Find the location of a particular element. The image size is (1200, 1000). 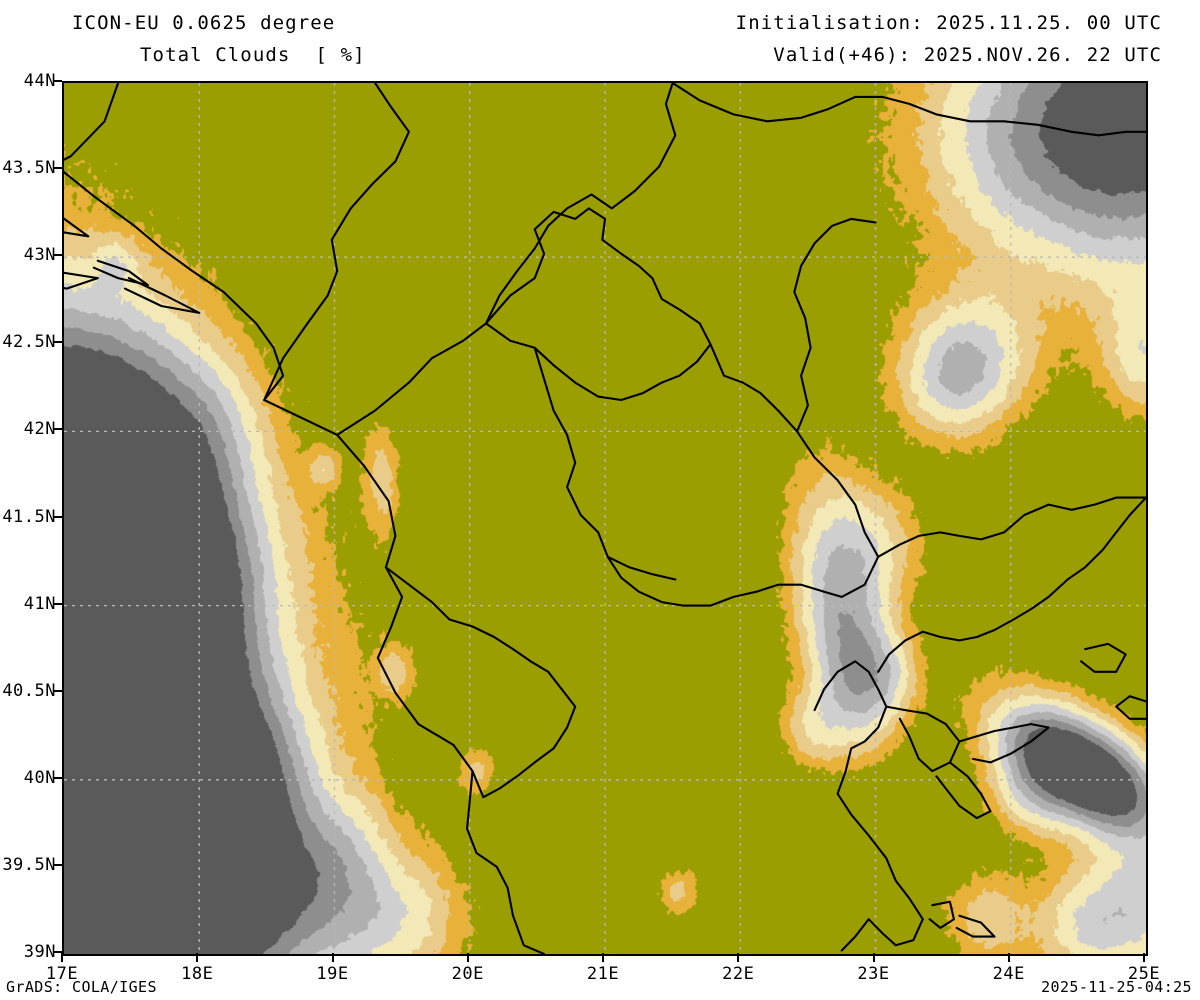

y-axis-label: 42.5N is located at coordinates (29, 342).